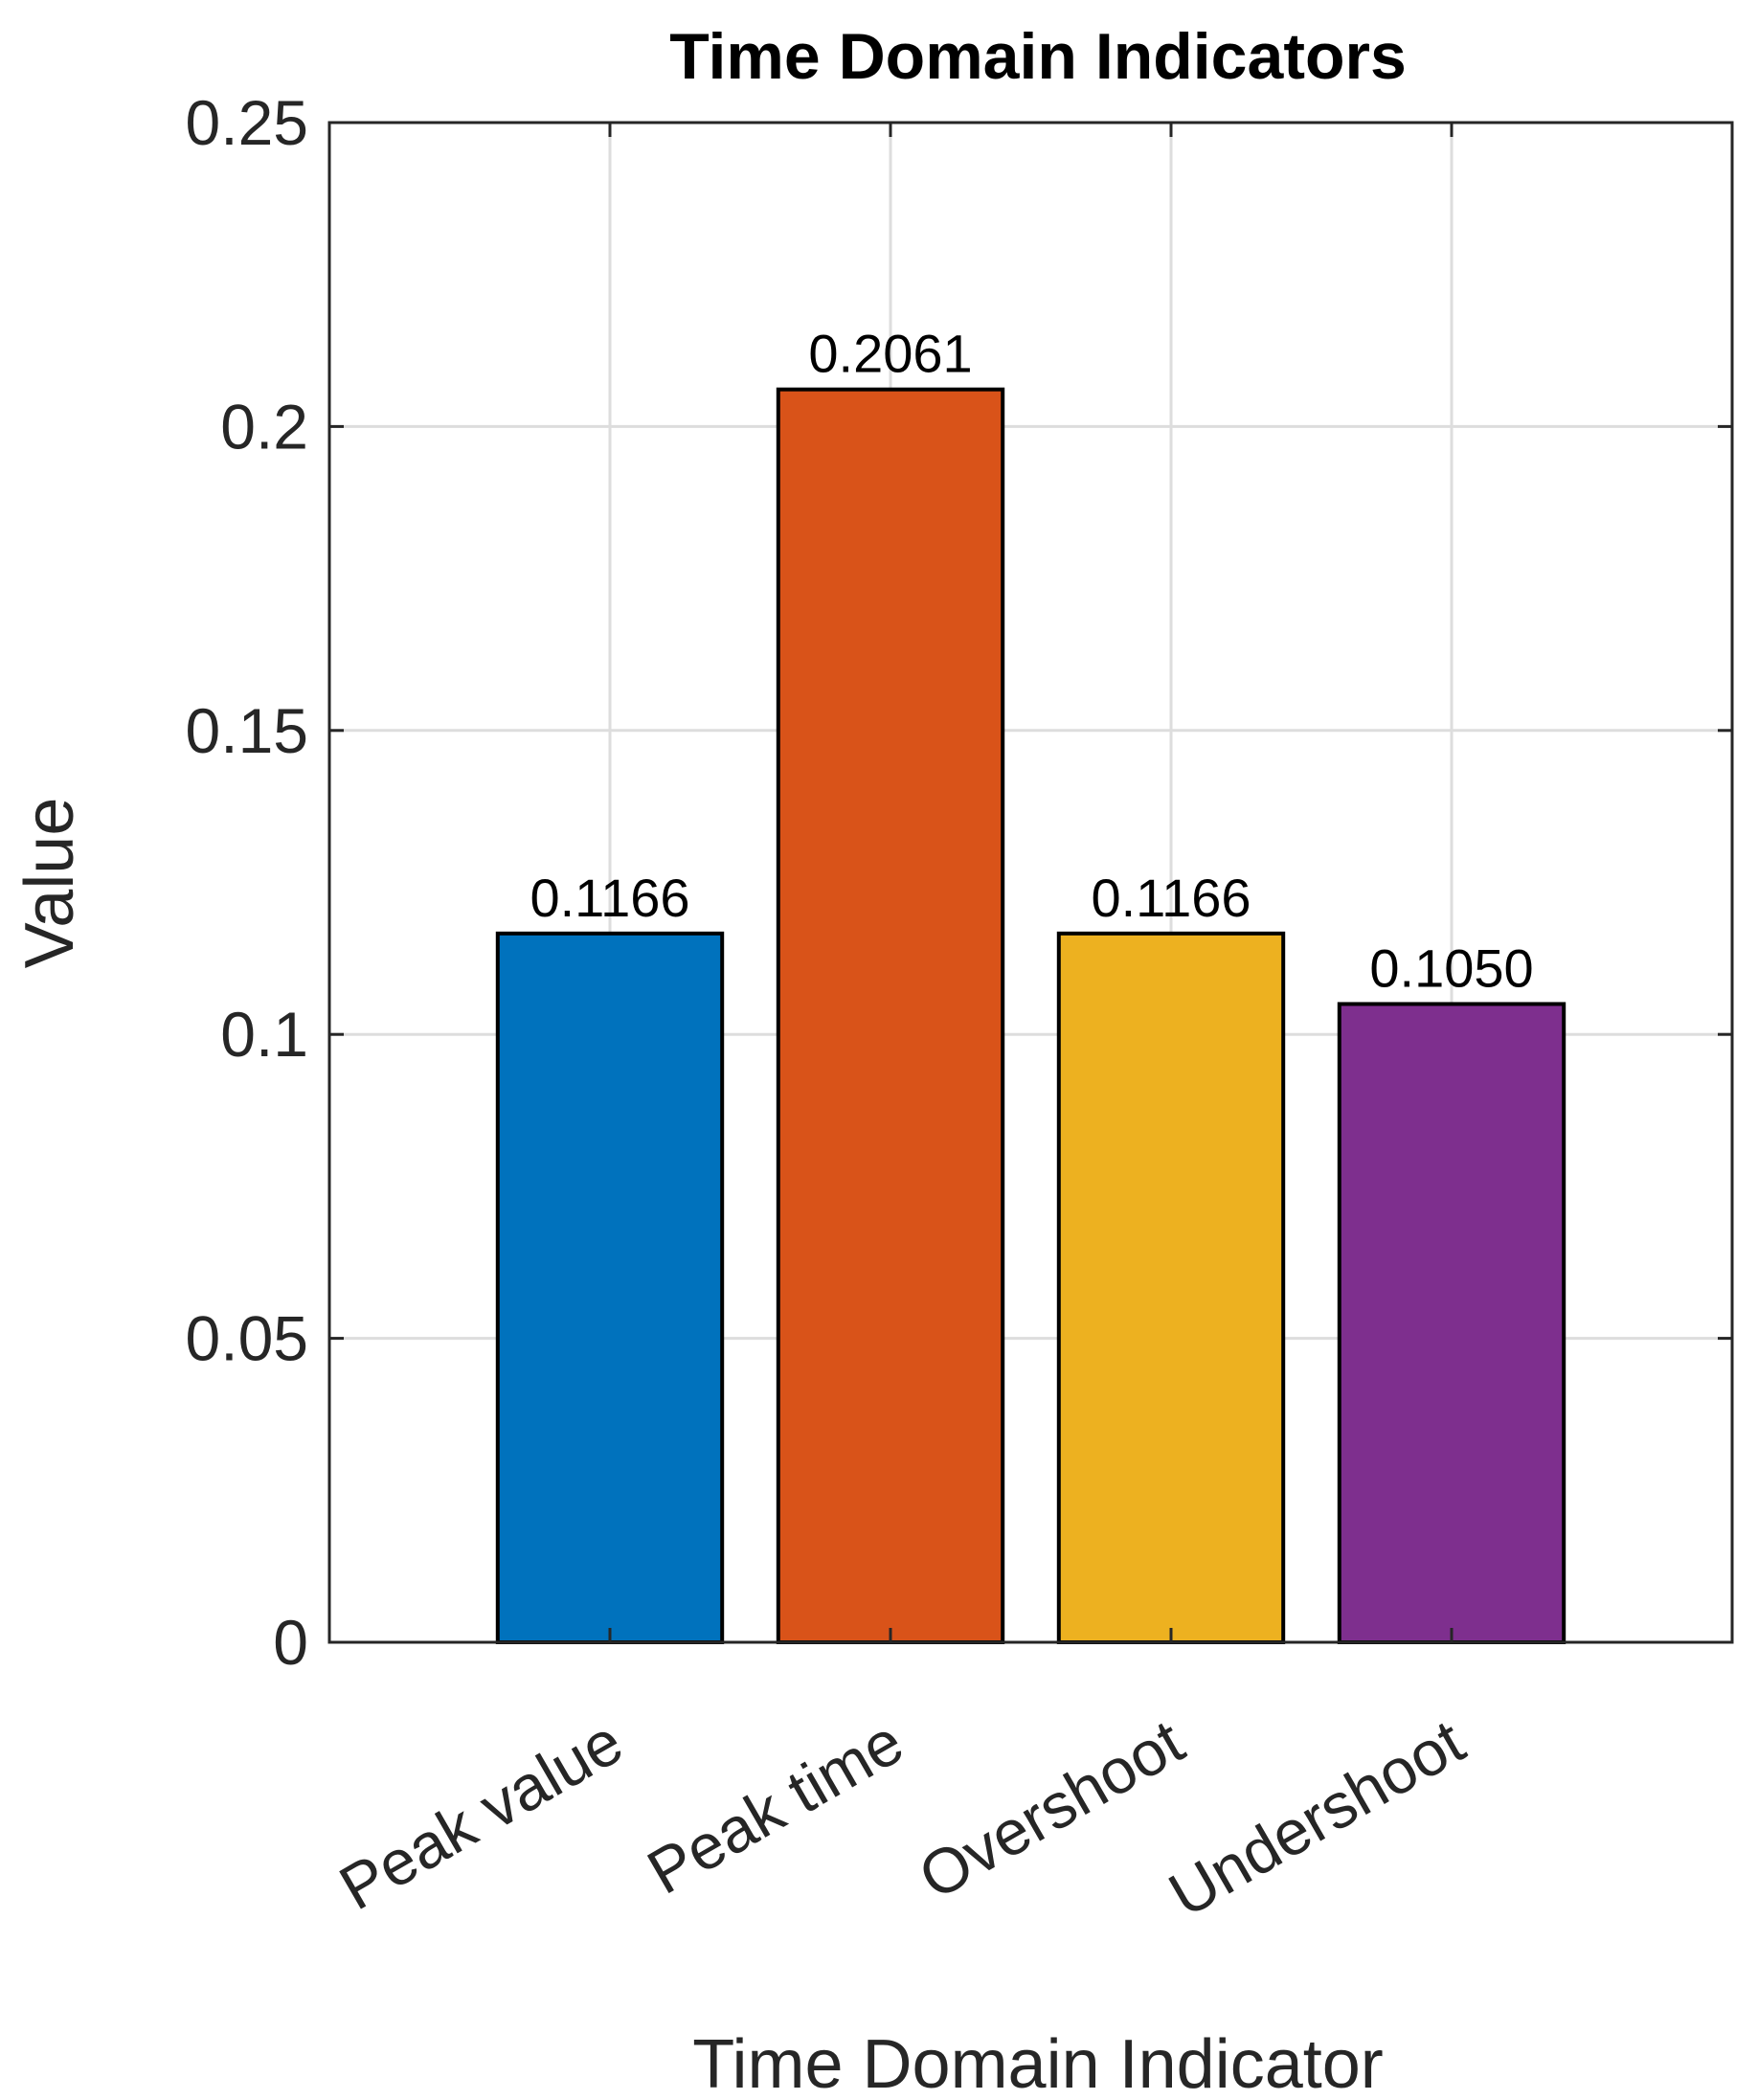 The image size is (1758, 2100). Describe the element at coordinates (1451, 967) in the screenshot. I see `data-label: 0.1050` at that location.